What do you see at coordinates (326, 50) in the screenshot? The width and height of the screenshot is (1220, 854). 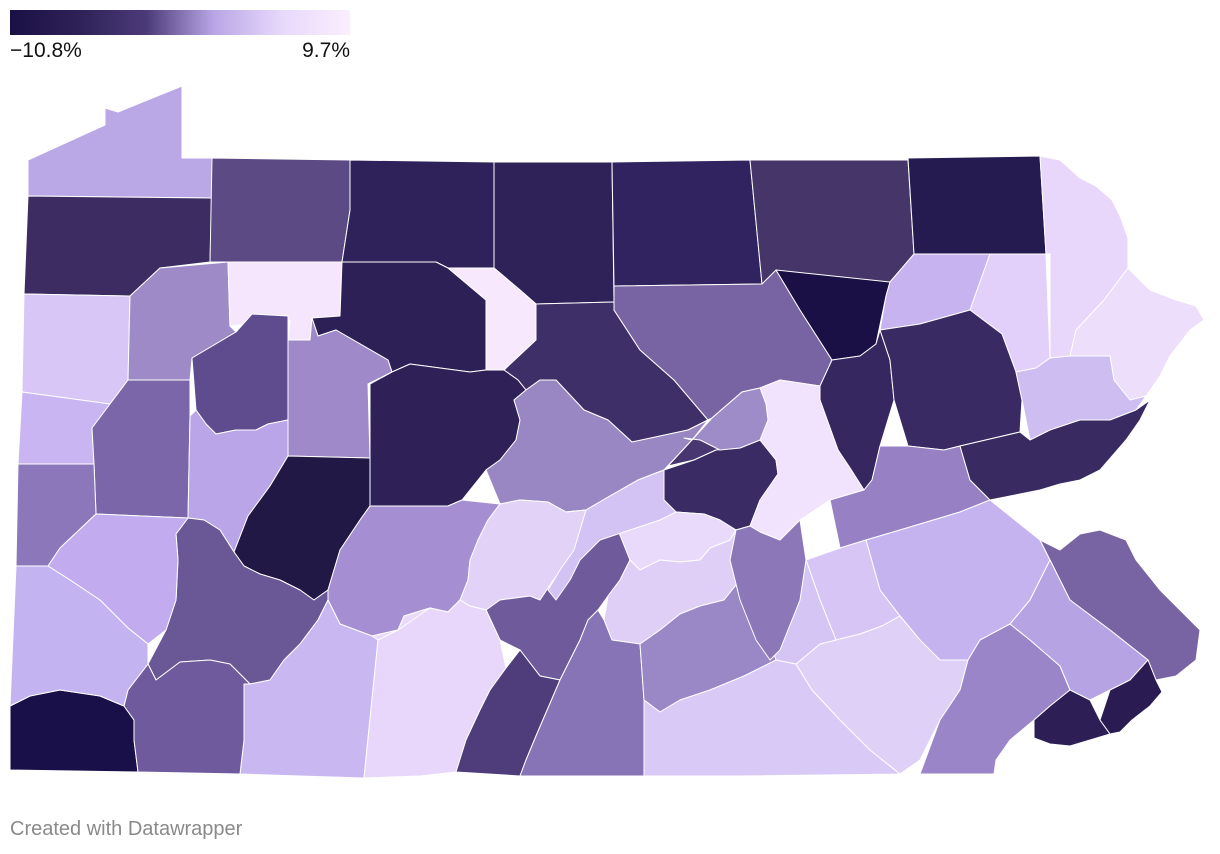 I see `legend-max-label: 9.7%` at bounding box center [326, 50].